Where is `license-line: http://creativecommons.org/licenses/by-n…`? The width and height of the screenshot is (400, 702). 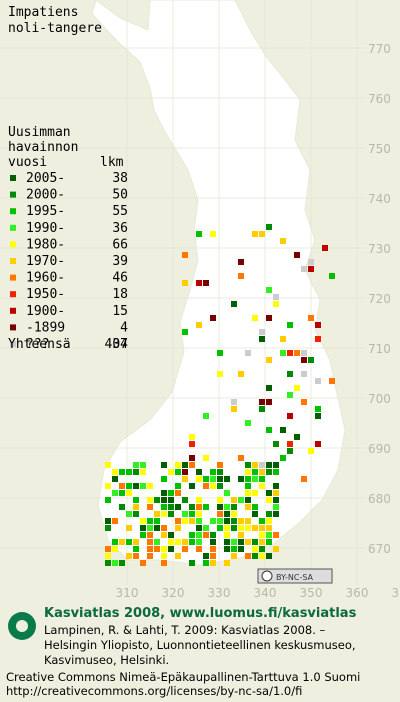
license-line: http://creativecommons.org/licenses/by-n… is located at coordinates (154, 691).